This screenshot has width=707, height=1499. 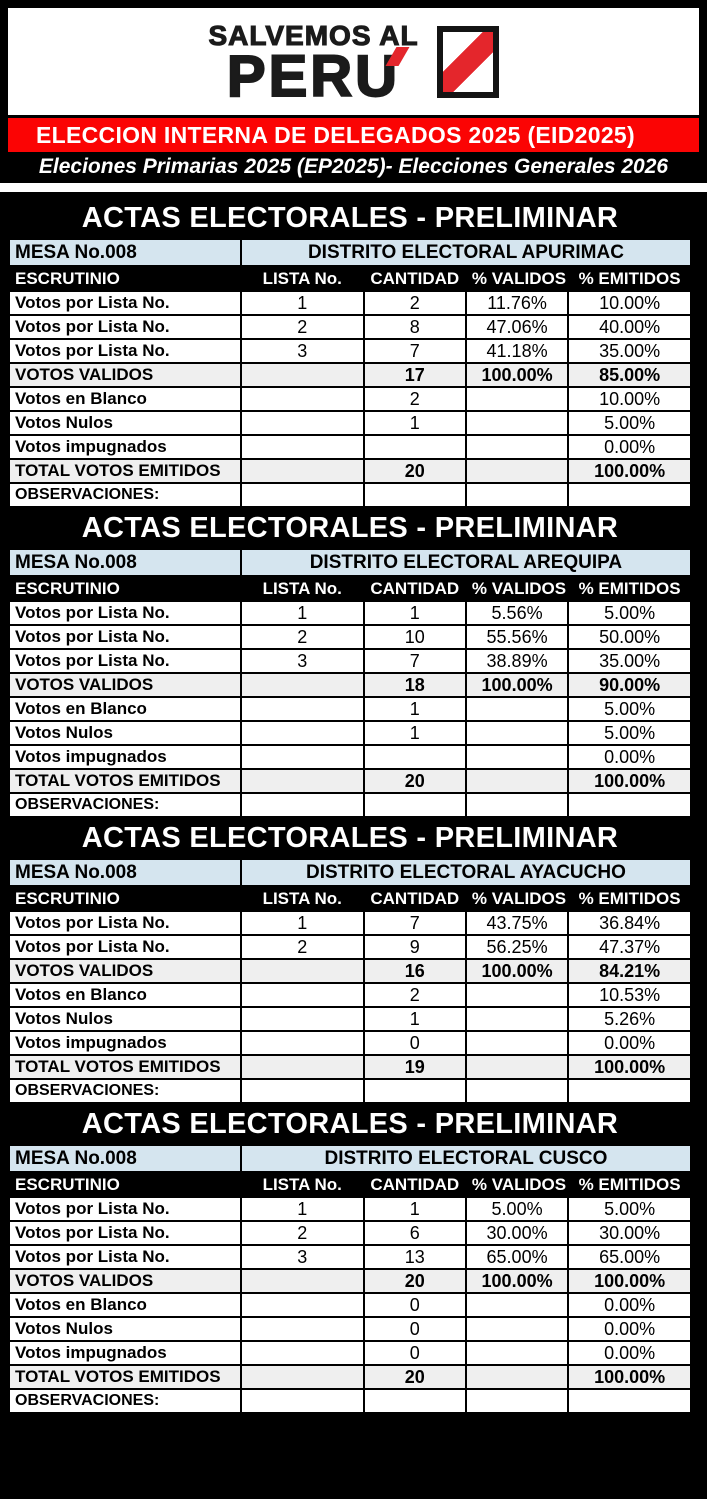 I want to click on cell-emitidos: 50.00%, so click(x=629, y=637).